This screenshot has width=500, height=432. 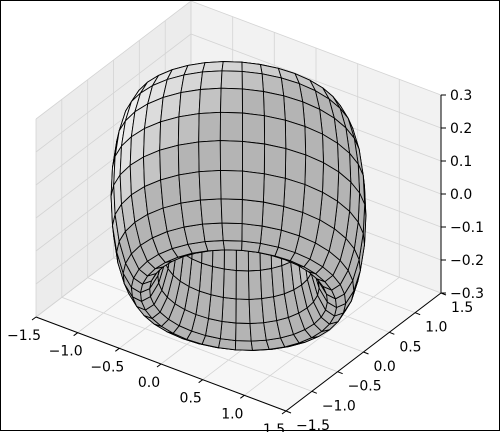 I want to click on y-tick-label: −0.5, so click(x=365, y=387).